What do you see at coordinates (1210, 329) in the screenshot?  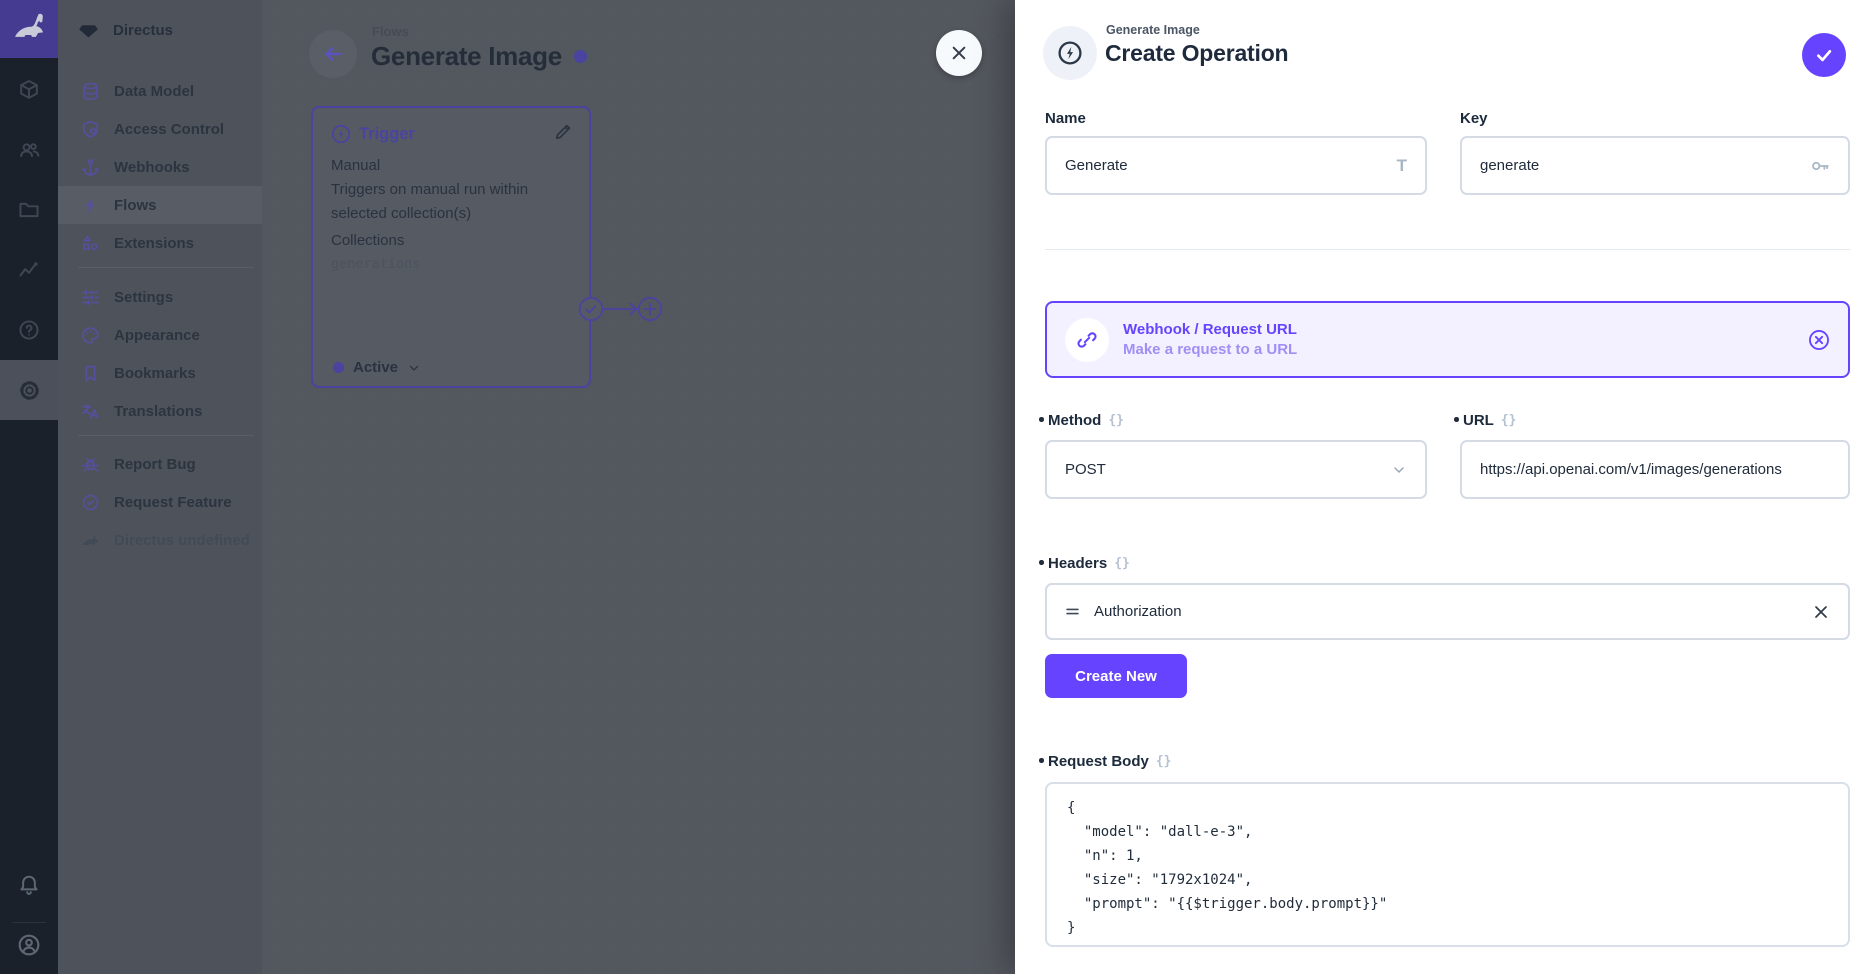 I see `banner-title: Webhook / Request URL` at bounding box center [1210, 329].